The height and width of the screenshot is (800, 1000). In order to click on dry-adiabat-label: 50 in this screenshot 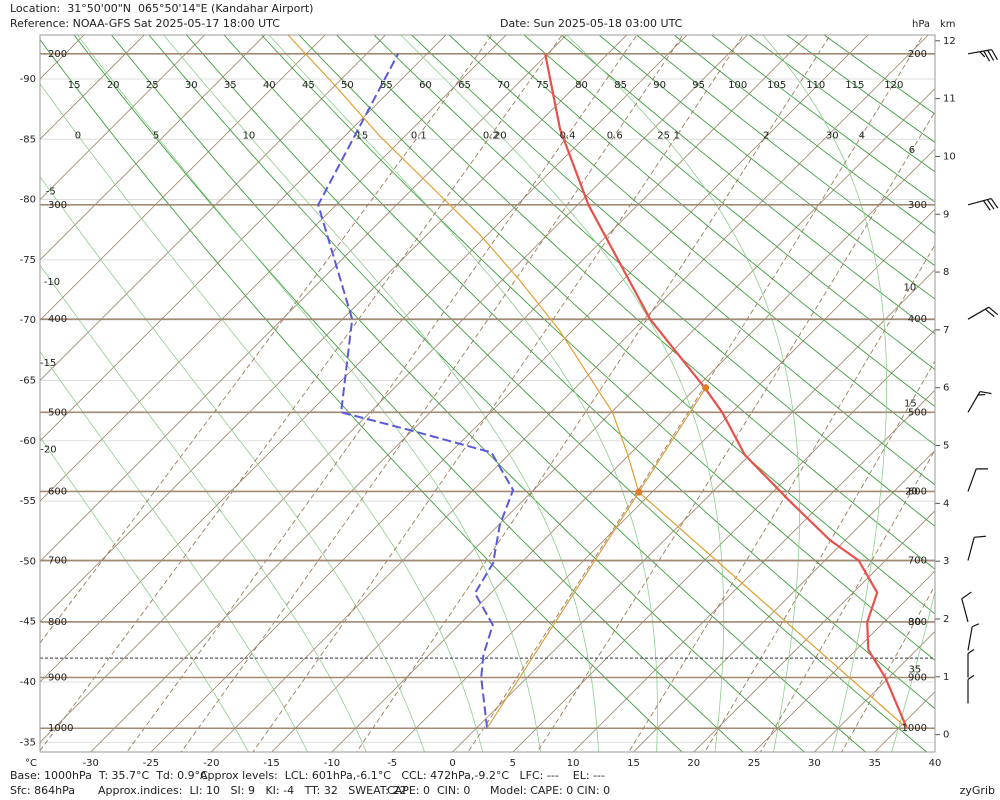, I will do `click(347, 85)`.